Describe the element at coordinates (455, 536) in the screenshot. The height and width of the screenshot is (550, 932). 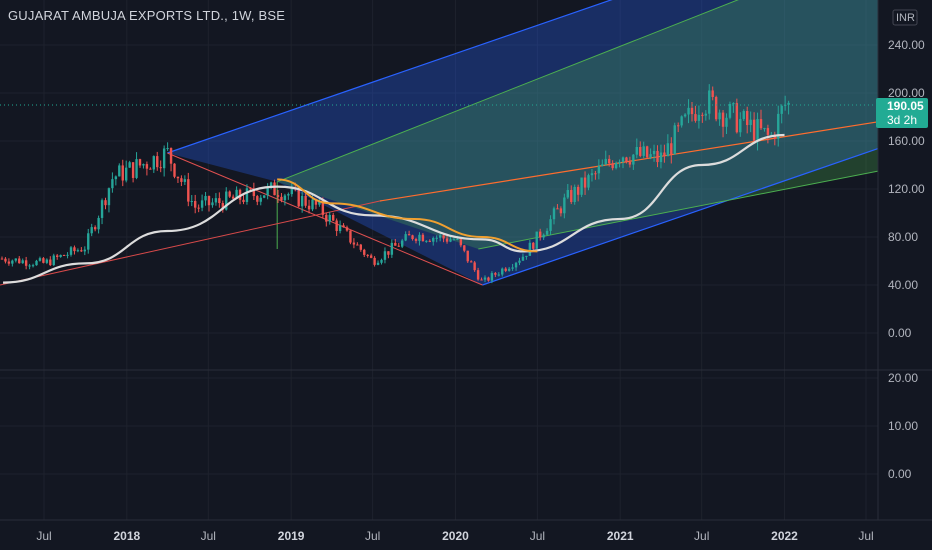
I see `time-tick-label: 2020` at that location.